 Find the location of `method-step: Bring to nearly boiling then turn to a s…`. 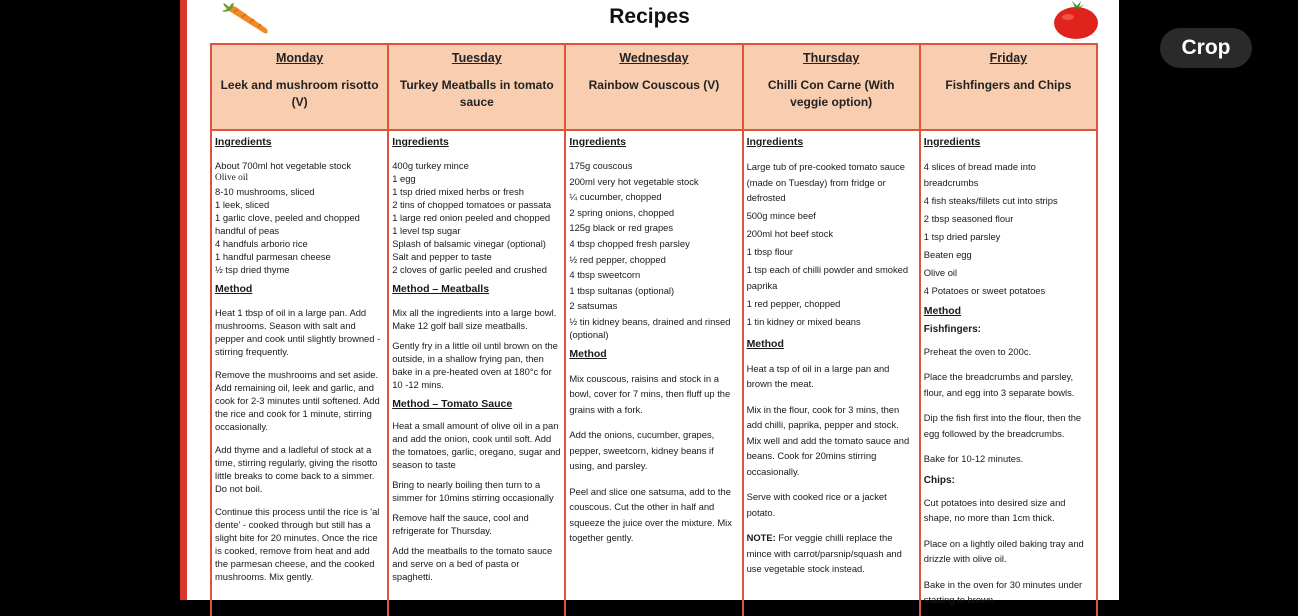

method-step: Bring to nearly boiling then turn to a s… is located at coordinates (473, 491).